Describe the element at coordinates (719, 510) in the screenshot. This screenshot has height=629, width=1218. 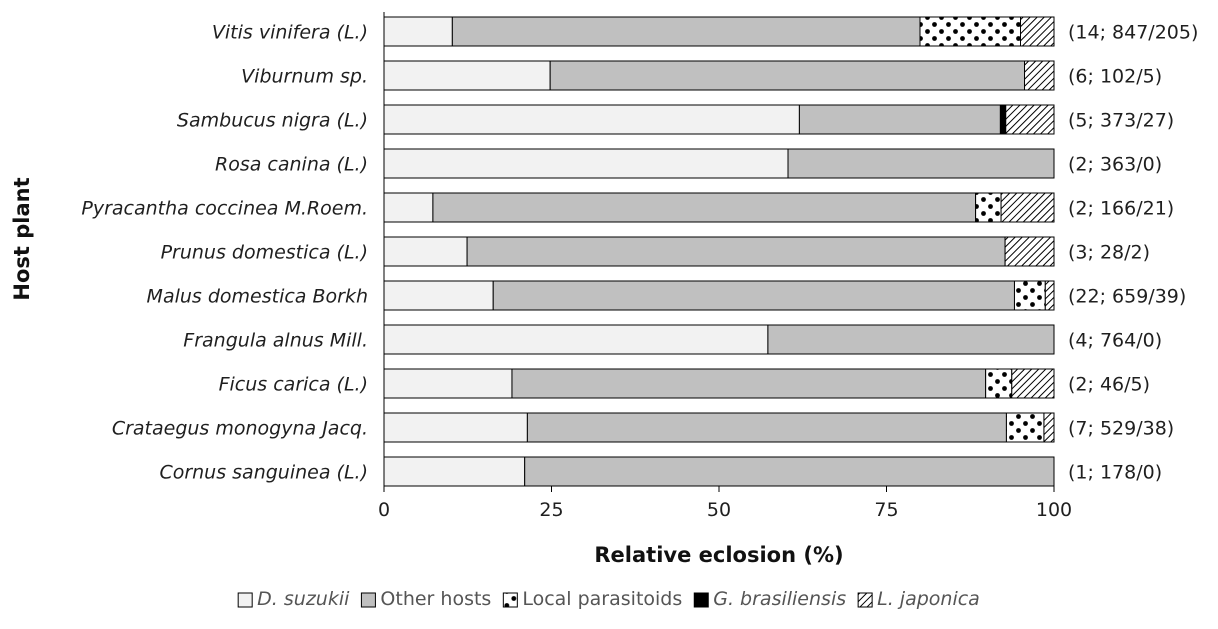
I see `x-tick-label: 50` at that location.